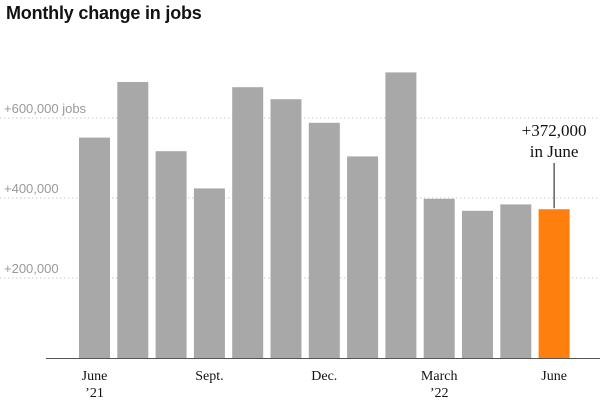 The width and height of the screenshot is (600, 405). I want to click on y-tick-labels: +200,000 +400,000 +600,000 jobs, so click(45, 188).